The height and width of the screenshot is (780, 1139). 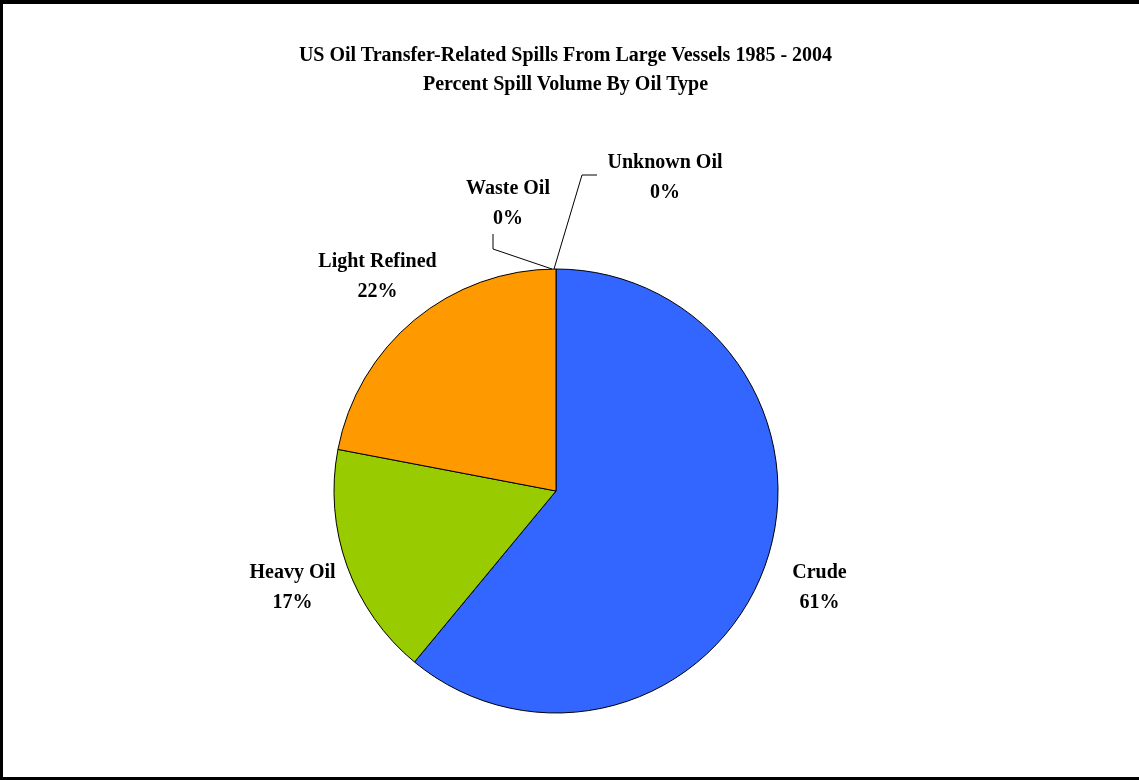 What do you see at coordinates (377, 290) in the screenshot?
I see `data-label: 22%` at bounding box center [377, 290].